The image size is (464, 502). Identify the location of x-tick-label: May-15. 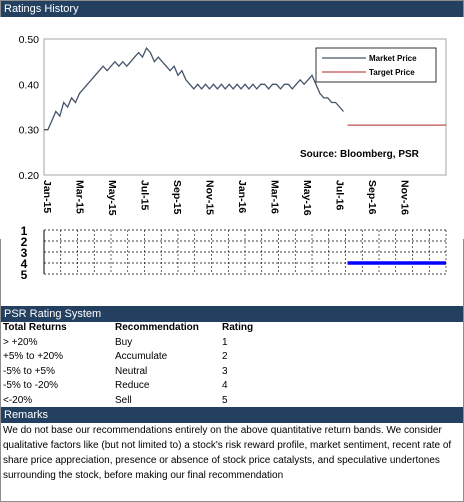
(112, 198).